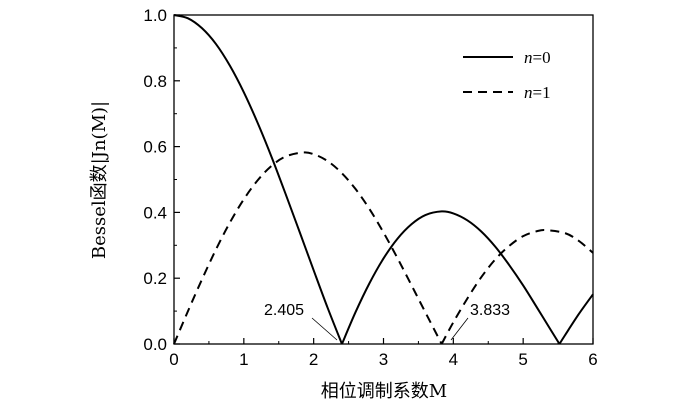 This screenshot has height=403, width=700. I want to click on y-tick-label: 0.8, so click(155, 81).